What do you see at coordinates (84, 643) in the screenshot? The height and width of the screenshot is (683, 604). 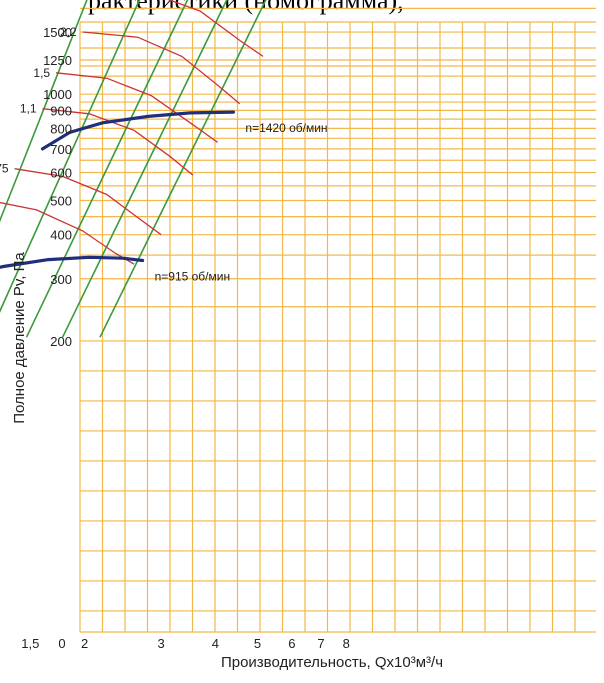 I see `x-tick-label: 2` at bounding box center [84, 643].